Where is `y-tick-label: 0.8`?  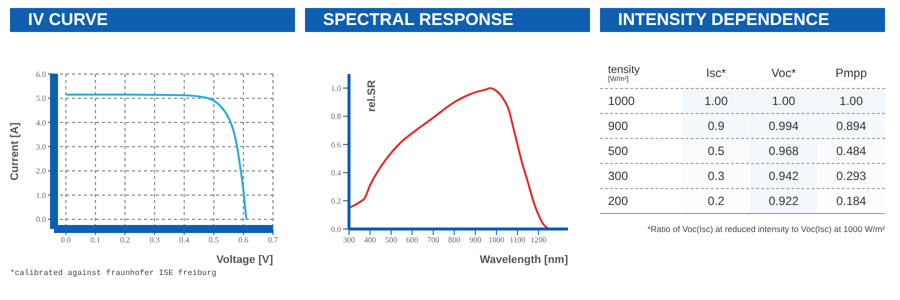
y-tick-label: 0.8 is located at coordinates (336, 117).